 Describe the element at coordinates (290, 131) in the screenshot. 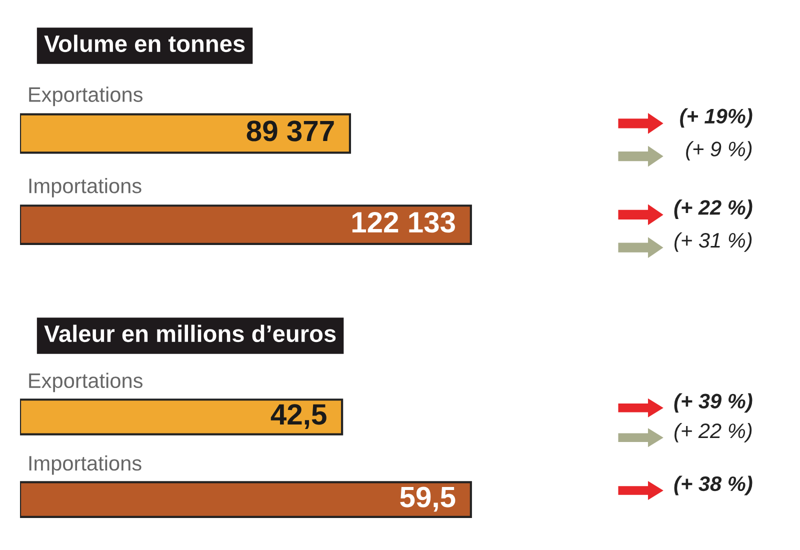

I see `data-label: 89 377` at that location.